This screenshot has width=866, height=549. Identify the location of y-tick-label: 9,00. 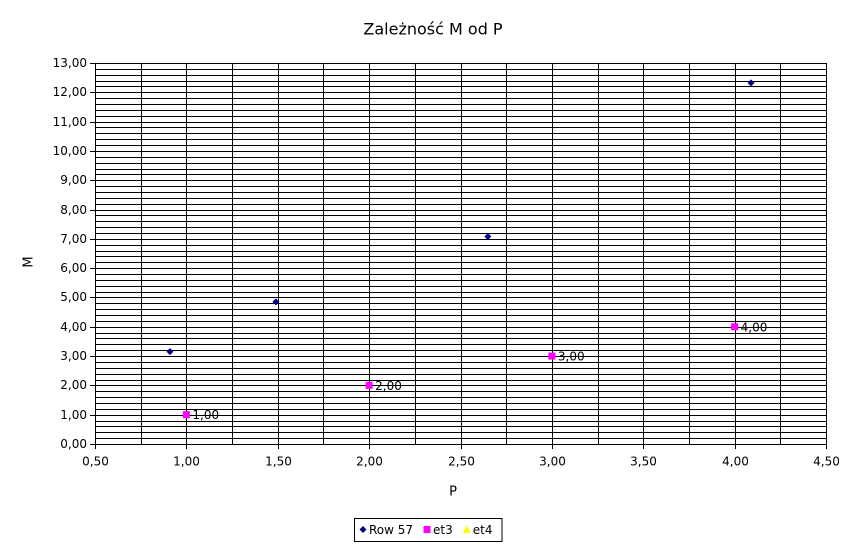
(73, 180).